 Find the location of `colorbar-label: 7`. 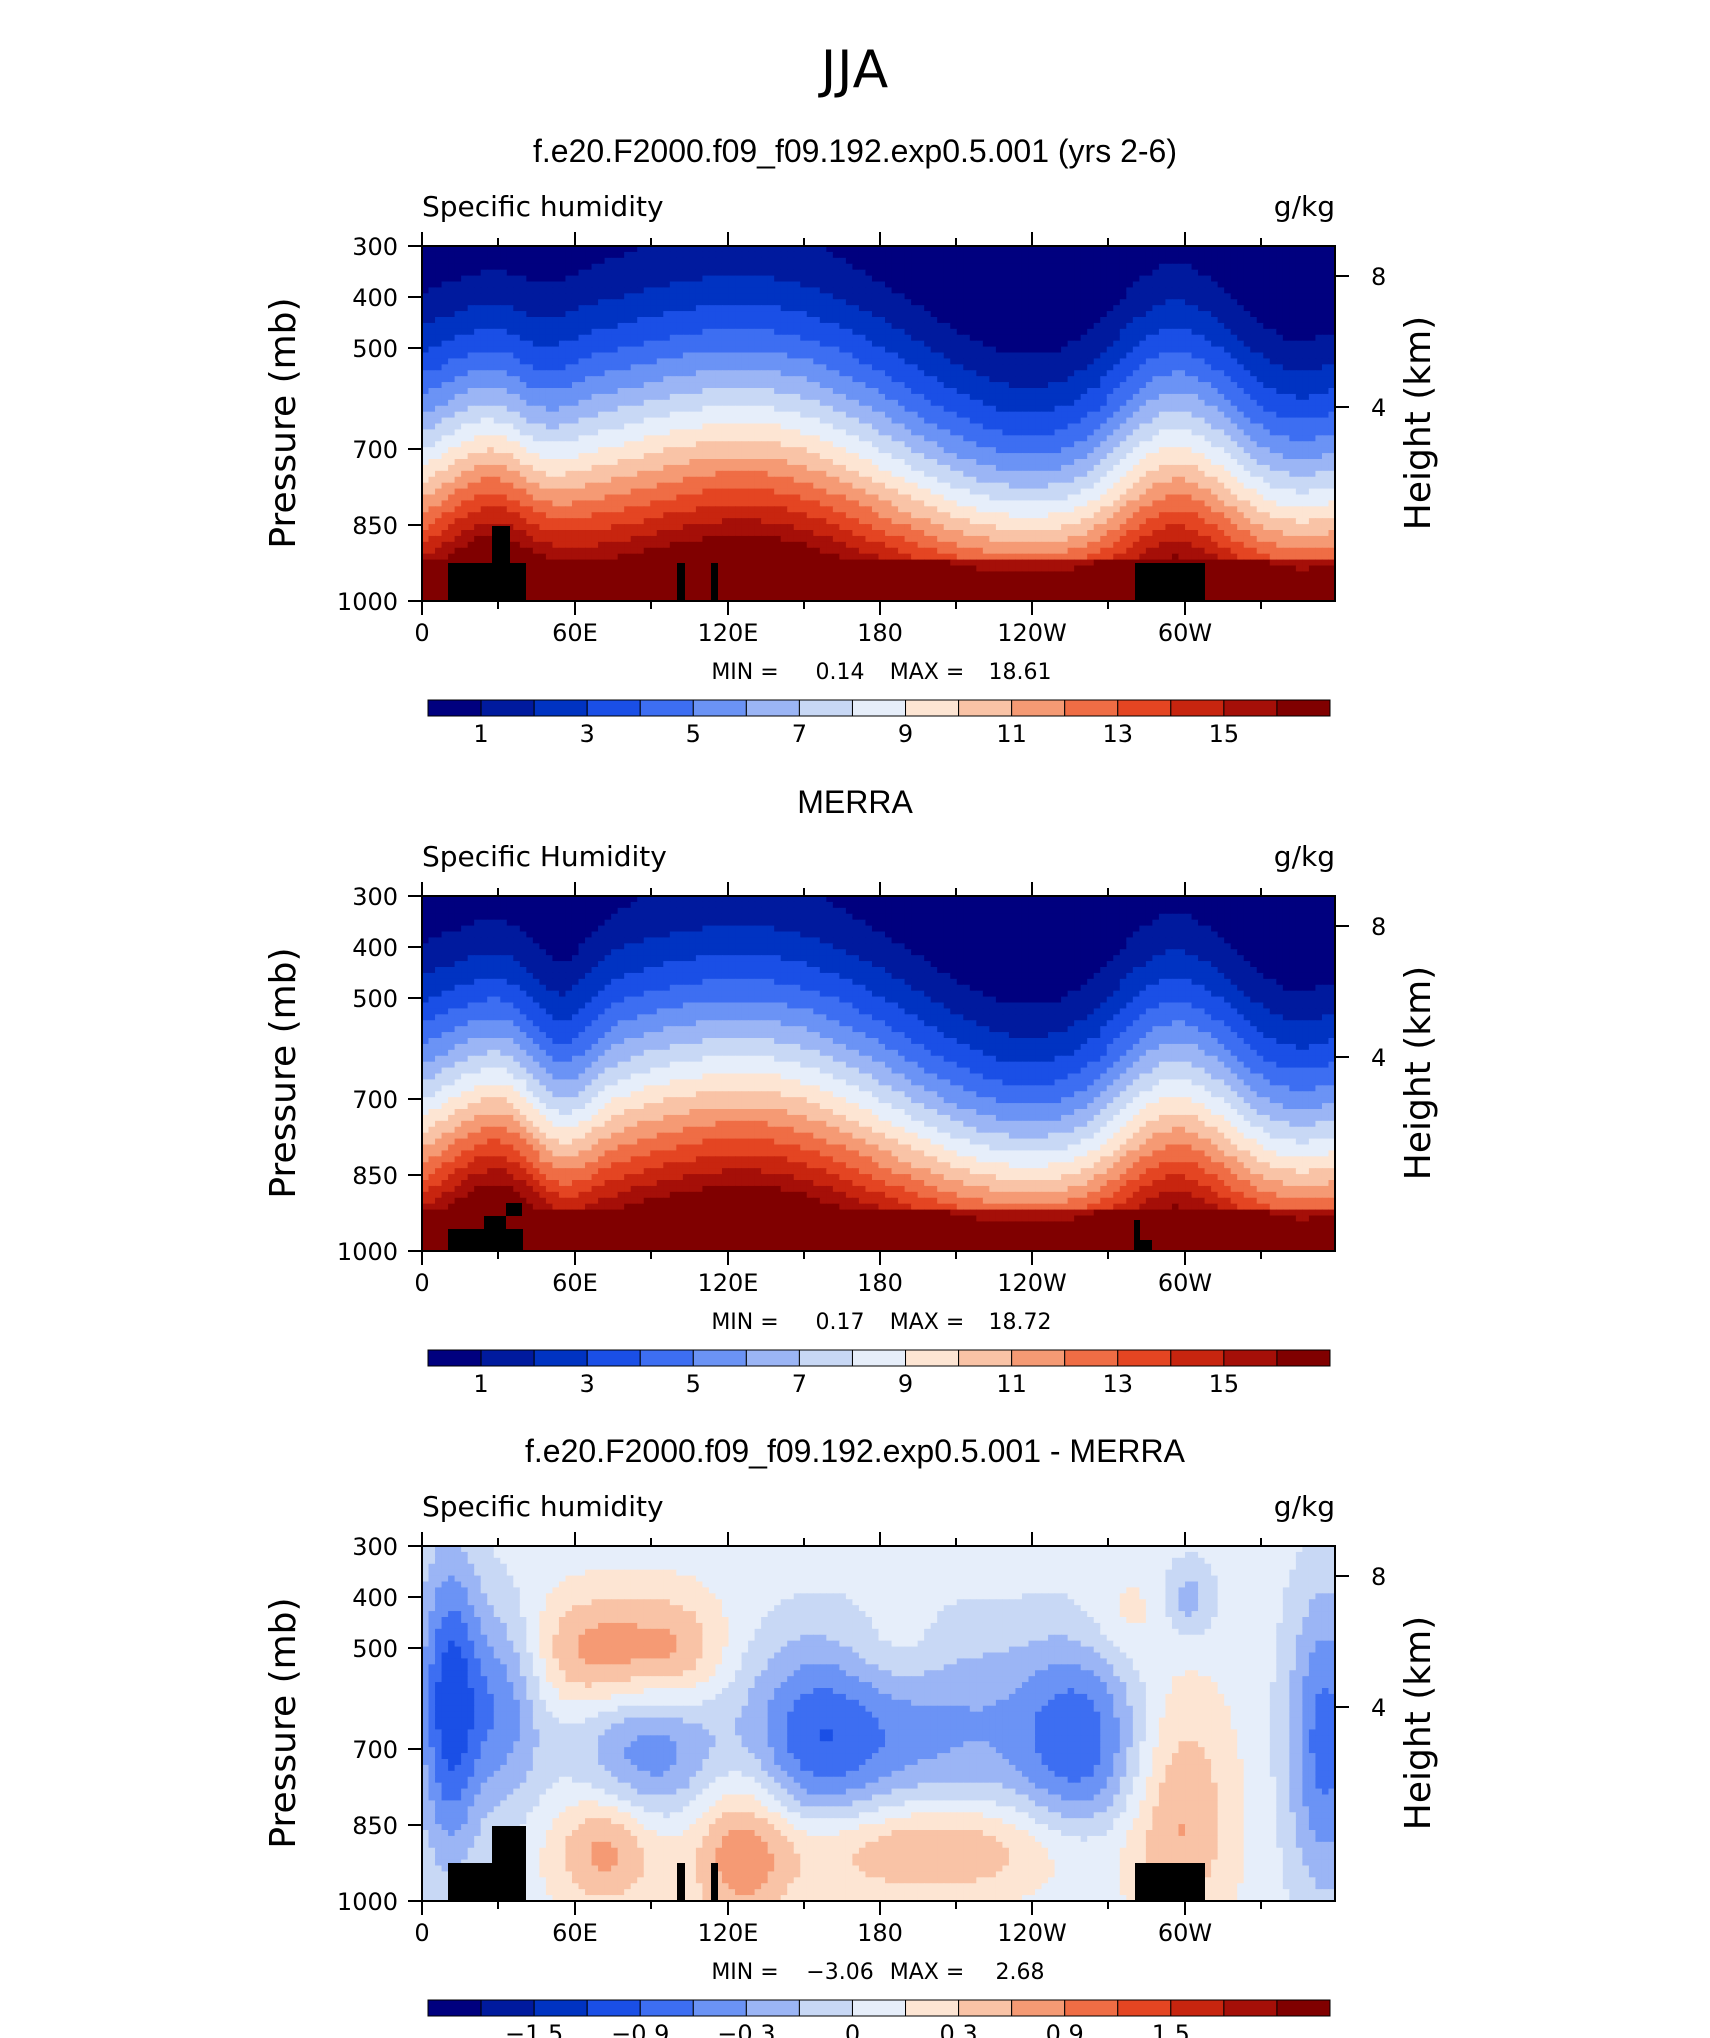

colorbar-label: 7 is located at coordinates (799, 1384).